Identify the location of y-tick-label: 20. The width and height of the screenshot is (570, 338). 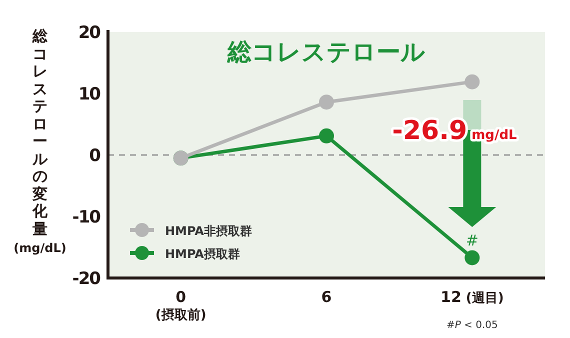
(90, 33).